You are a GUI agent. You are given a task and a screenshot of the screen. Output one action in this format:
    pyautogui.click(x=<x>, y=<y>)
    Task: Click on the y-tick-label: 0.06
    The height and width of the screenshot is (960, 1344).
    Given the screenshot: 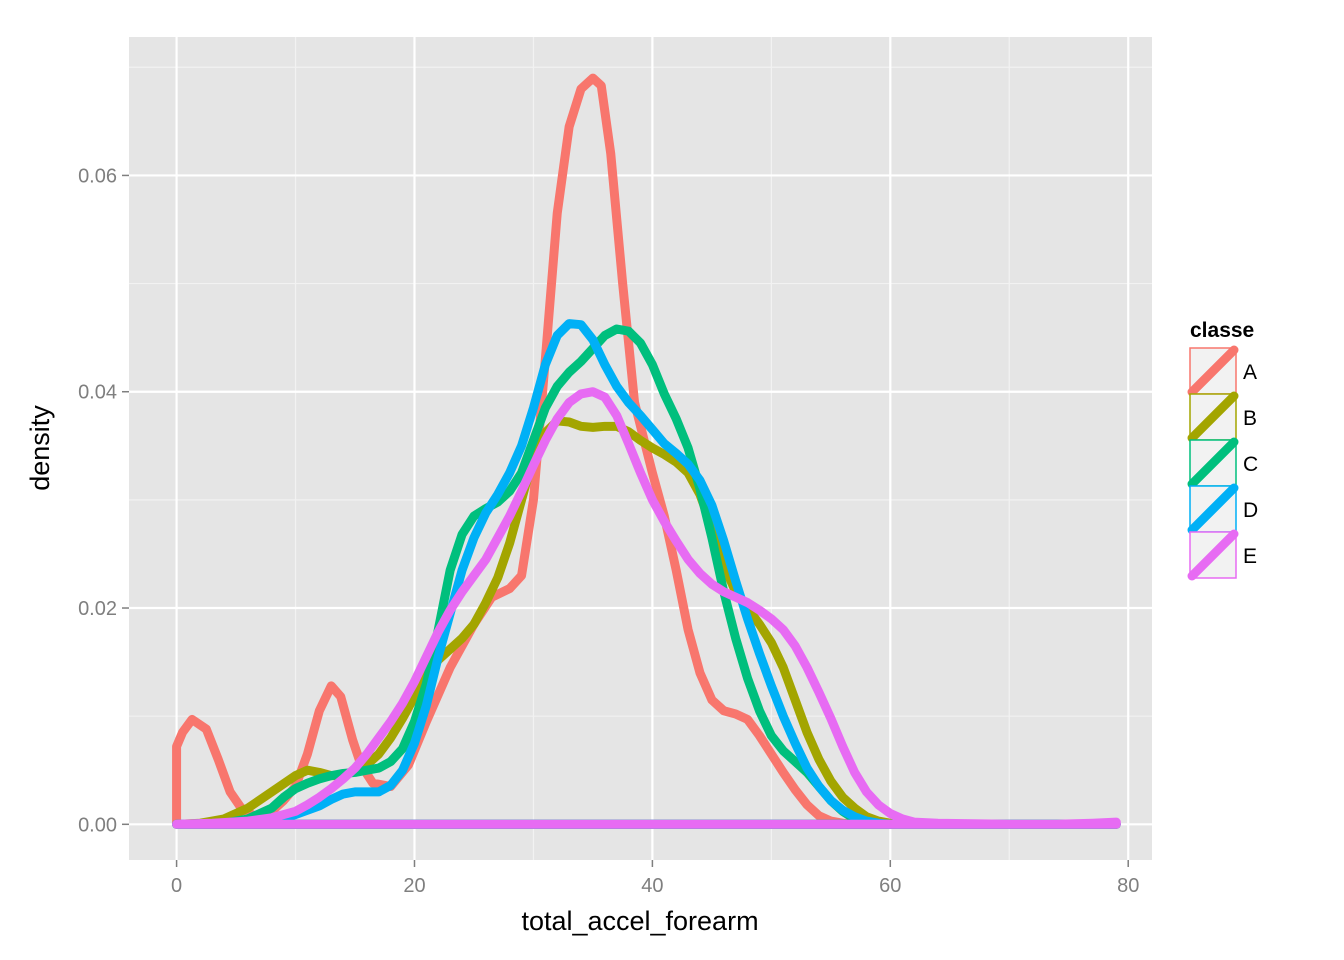 What is the action you would take?
    pyautogui.click(x=97, y=176)
    